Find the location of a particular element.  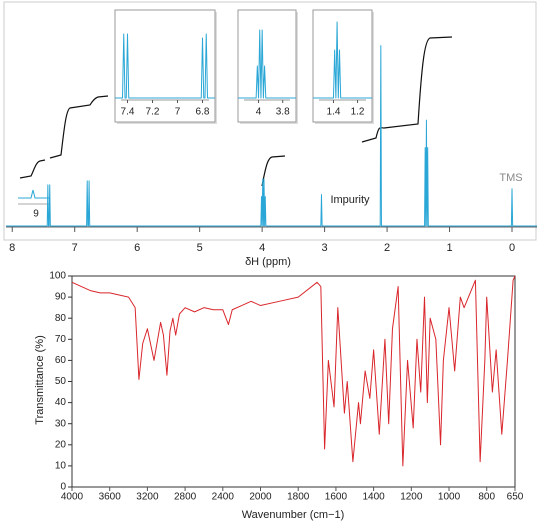

x-tick-label: 4000 is located at coordinates (72, 497).